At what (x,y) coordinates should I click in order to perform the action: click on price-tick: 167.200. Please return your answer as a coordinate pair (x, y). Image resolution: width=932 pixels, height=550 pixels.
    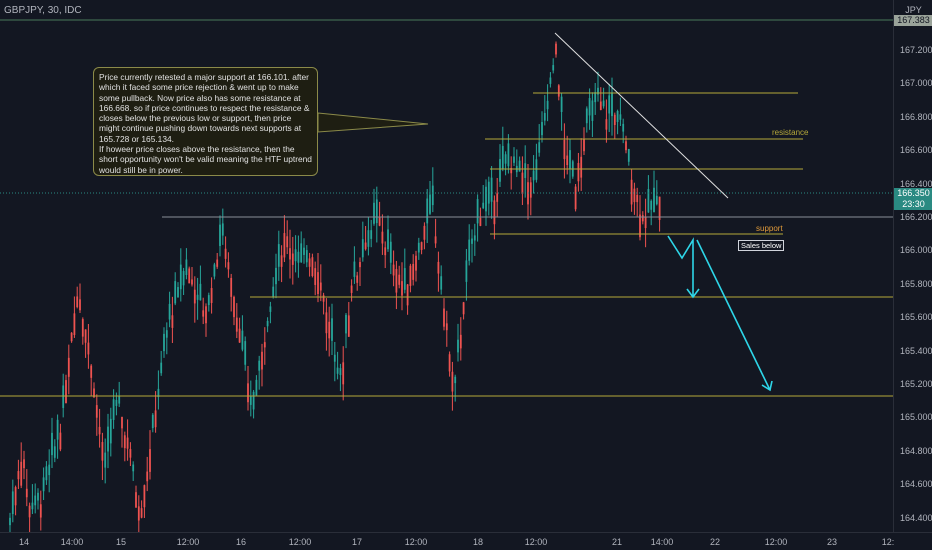
    Looking at the image, I should click on (916, 50).